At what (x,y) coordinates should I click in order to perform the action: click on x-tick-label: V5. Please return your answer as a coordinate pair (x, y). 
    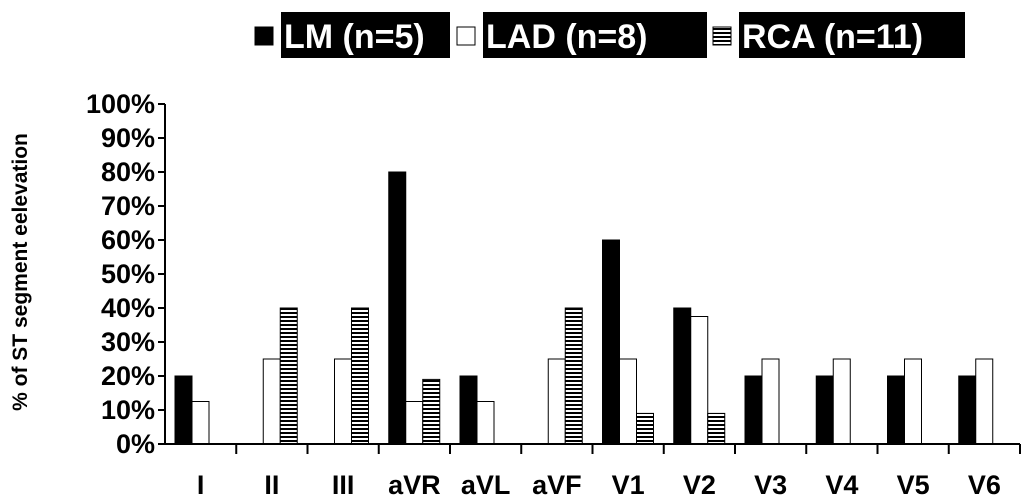
    Looking at the image, I should click on (913, 485).